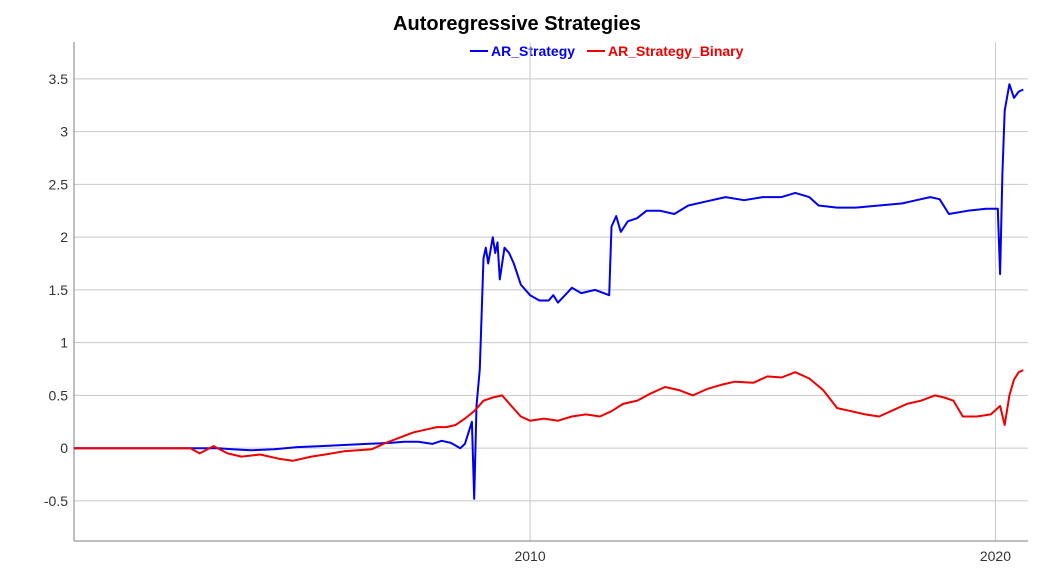 The image size is (1038, 579). I want to click on y-tick-label: 1.5, so click(59, 290).